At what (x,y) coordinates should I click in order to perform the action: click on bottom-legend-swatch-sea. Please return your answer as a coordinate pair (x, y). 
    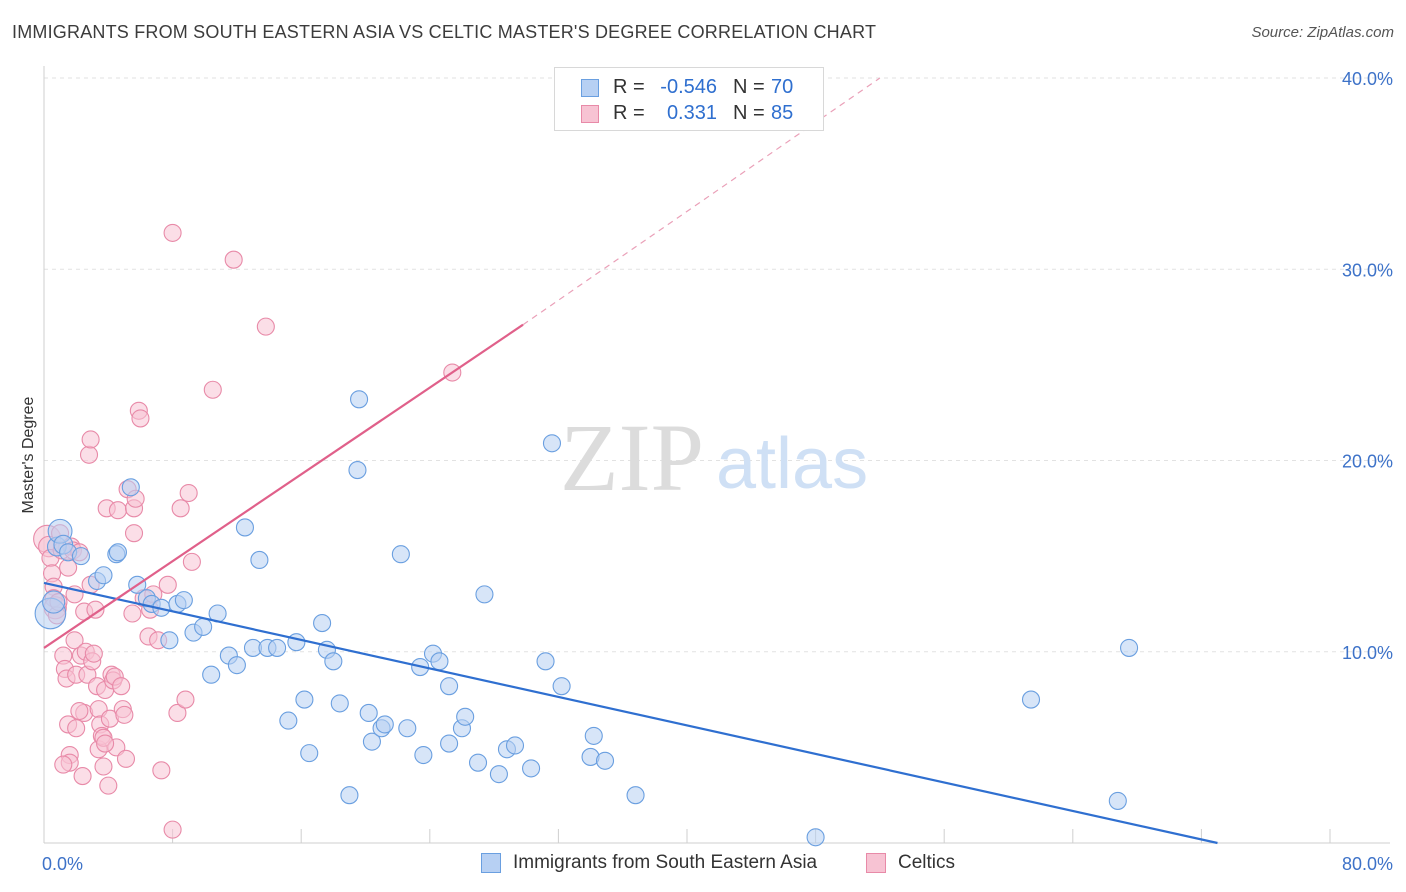
    Looking at the image, I should click on (491, 863).